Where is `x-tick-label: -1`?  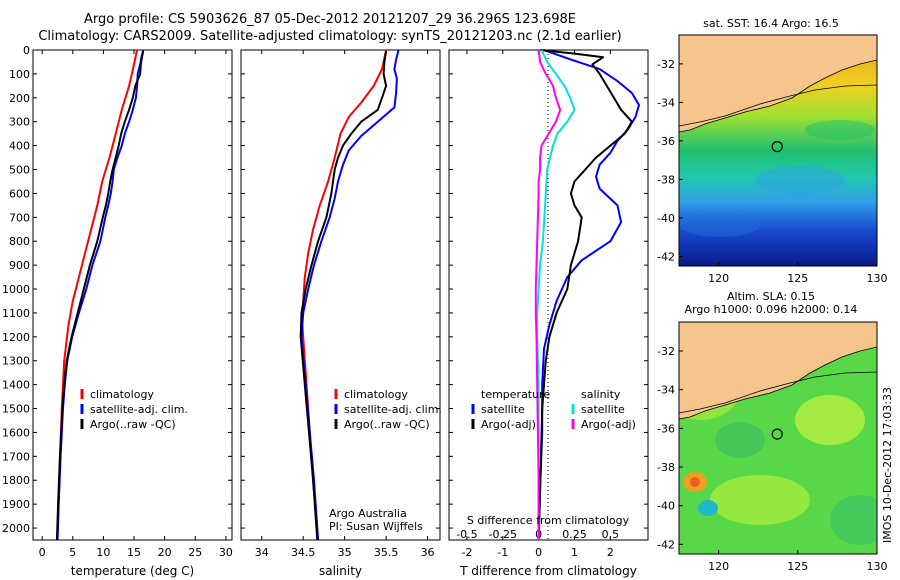 x-tick-label: -1 is located at coordinates (502, 552).